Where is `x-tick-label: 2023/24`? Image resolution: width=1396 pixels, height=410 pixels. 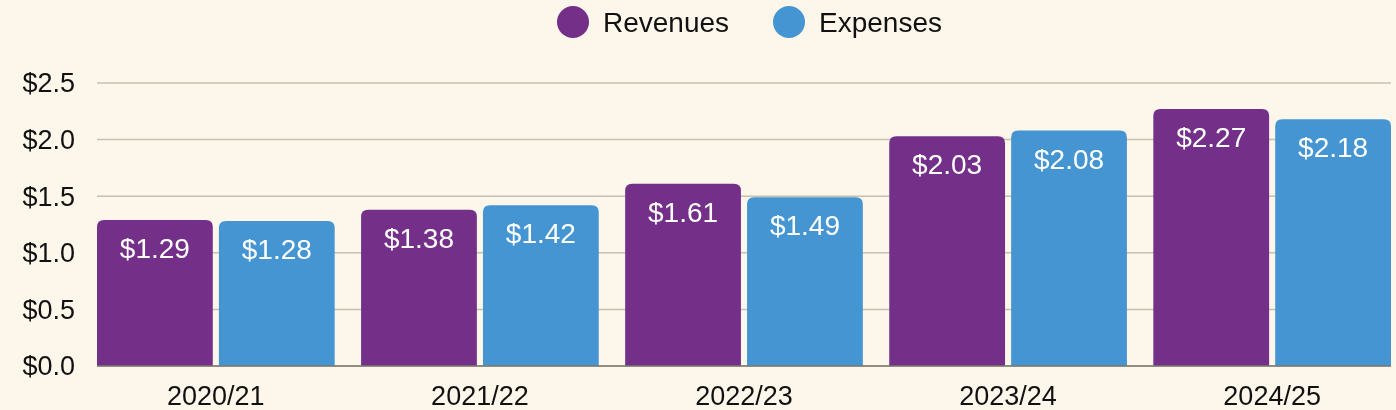
x-tick-label: 2023/24 is located at coordinates (1008, 395).